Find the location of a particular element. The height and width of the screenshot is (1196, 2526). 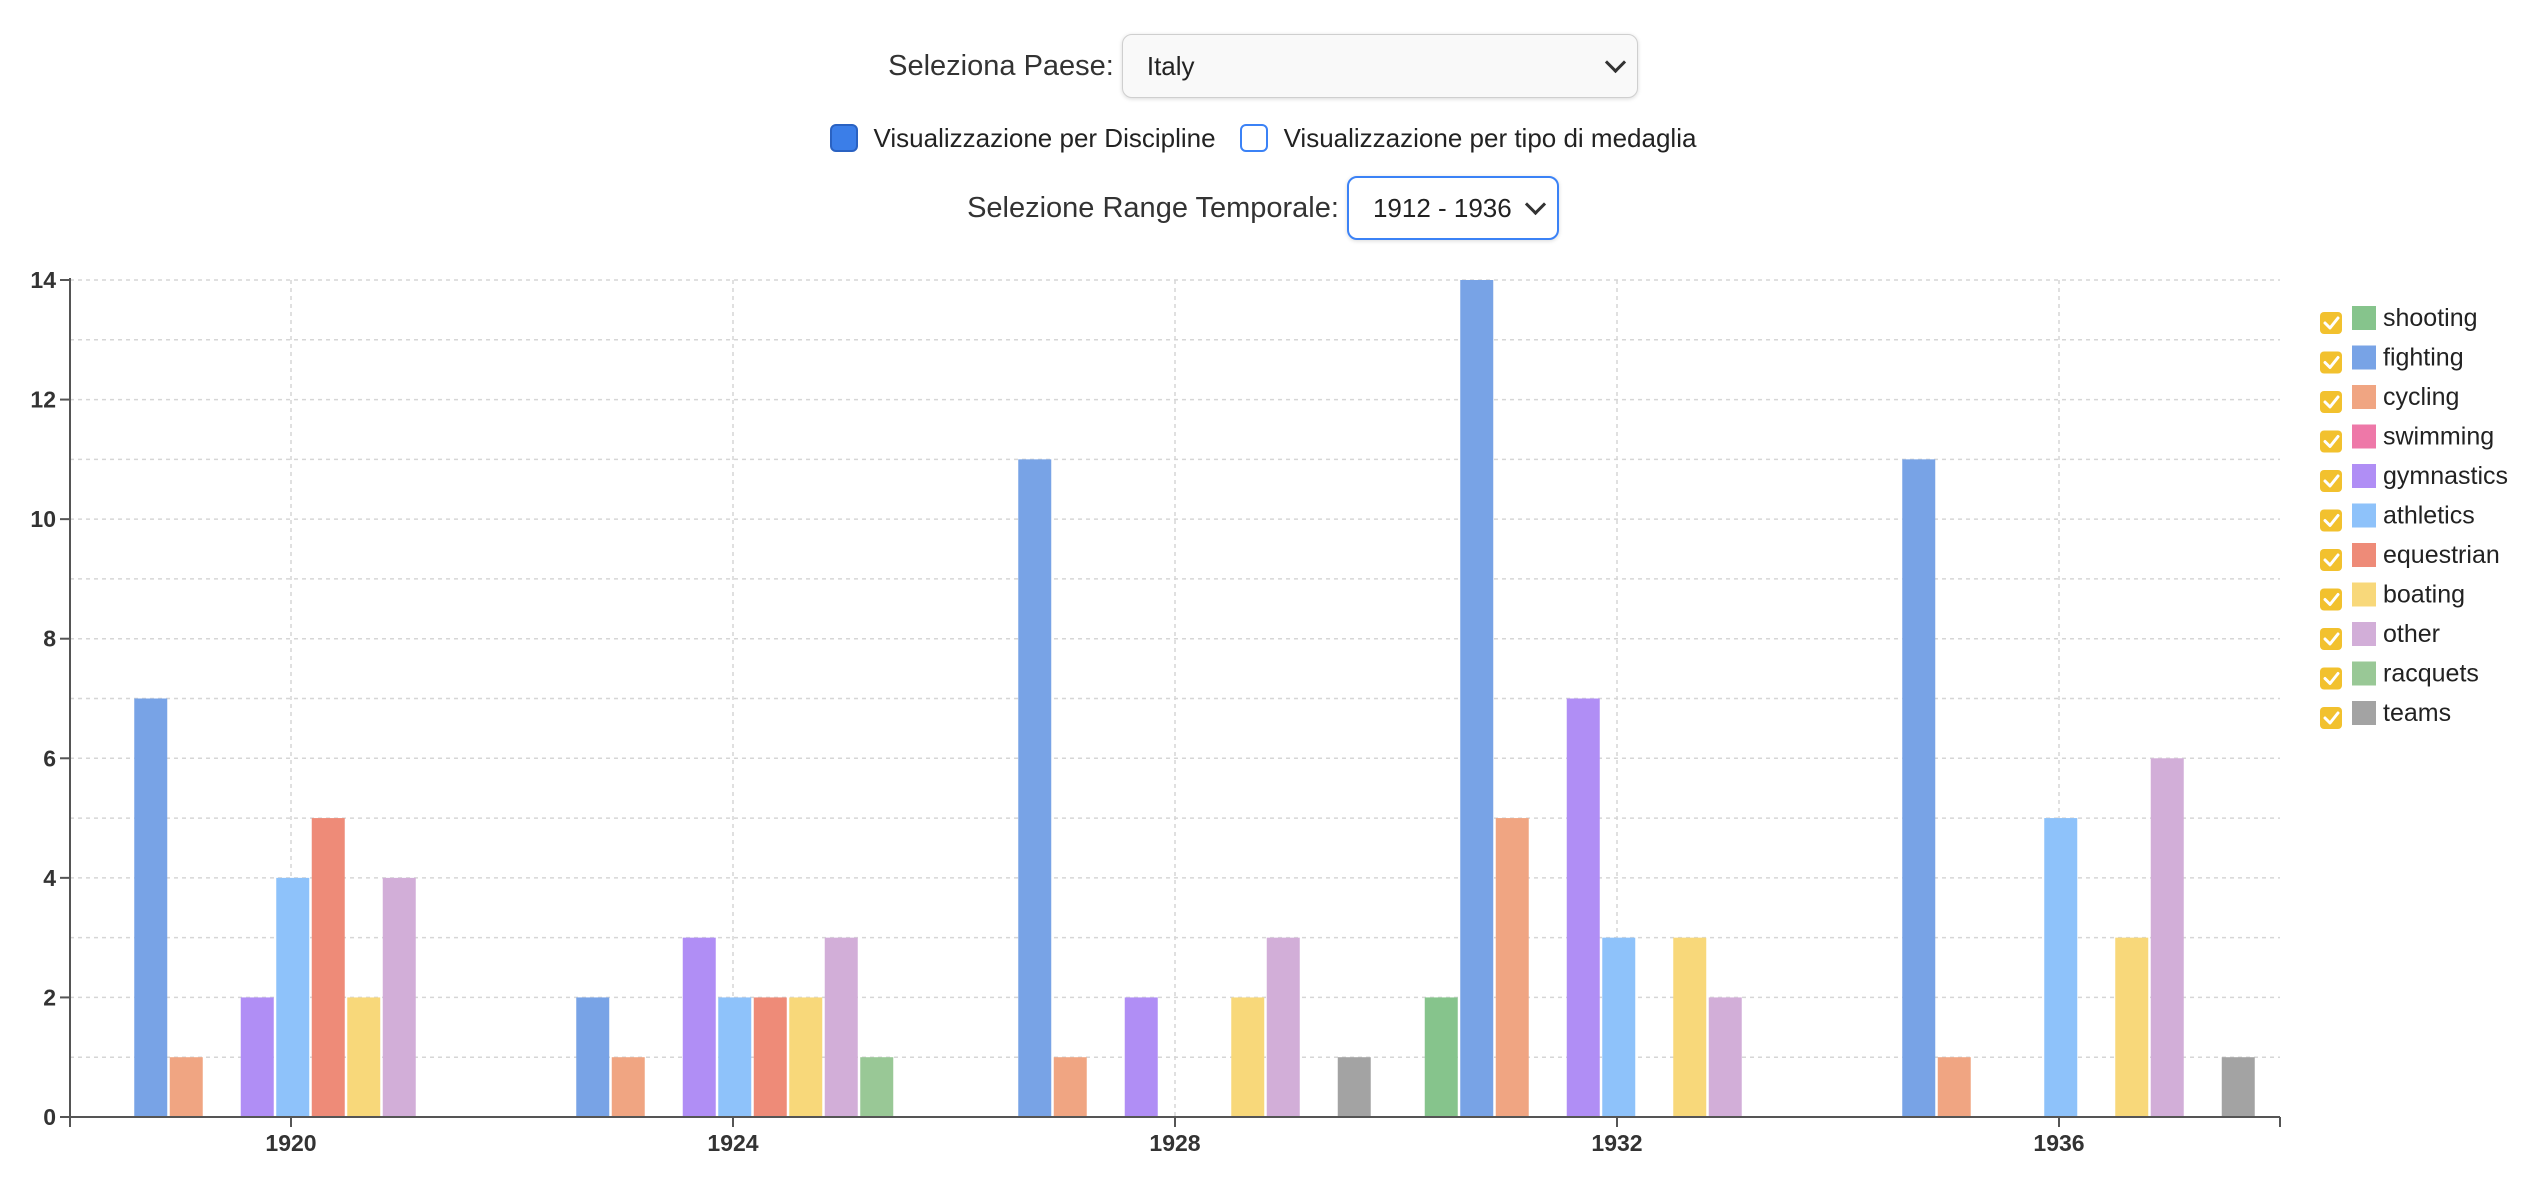

legend-item-gymnastics: gymnastics is located at coordinates (2414, 477).